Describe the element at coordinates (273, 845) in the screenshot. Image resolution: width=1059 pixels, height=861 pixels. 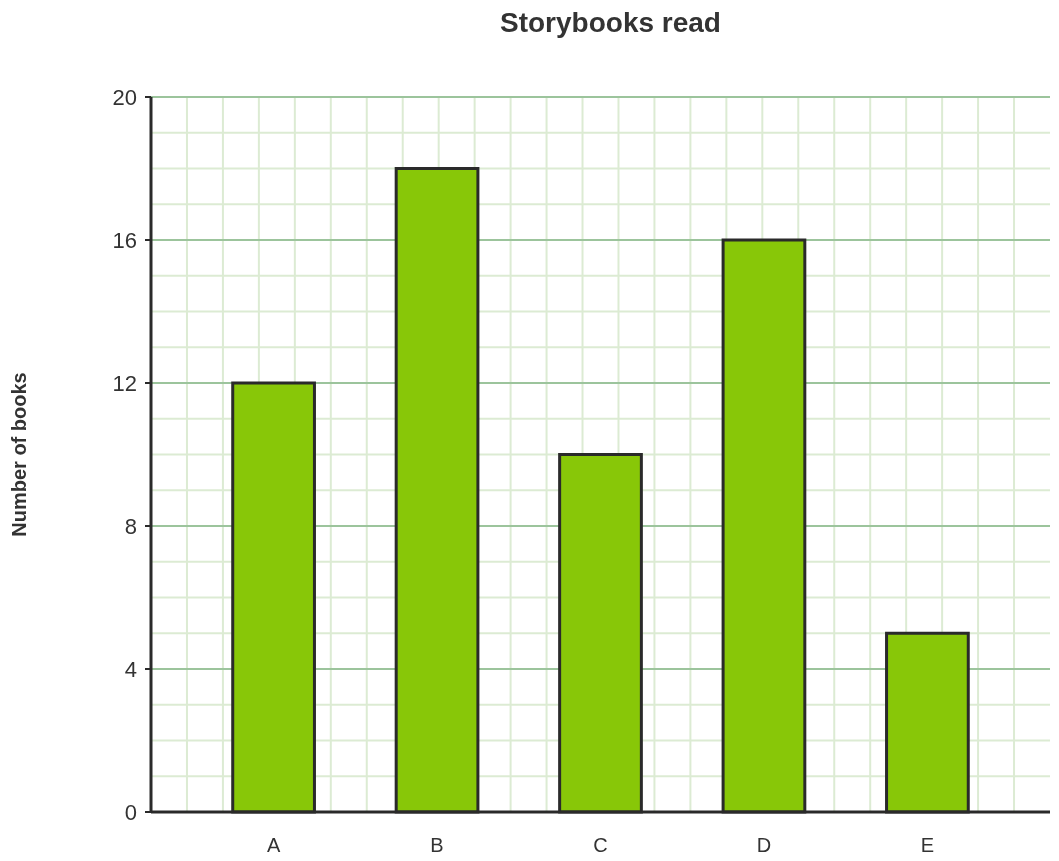
I see `x-tick-label: A` at that location.